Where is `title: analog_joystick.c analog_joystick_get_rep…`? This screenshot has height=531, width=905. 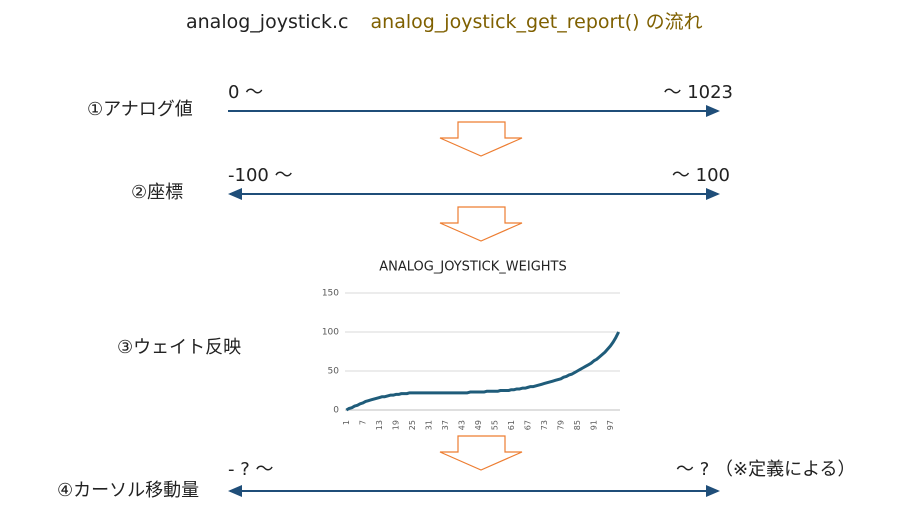 title: analog_joystick.c analog_joystick_get_rep… is located at coordinates (444, 22).